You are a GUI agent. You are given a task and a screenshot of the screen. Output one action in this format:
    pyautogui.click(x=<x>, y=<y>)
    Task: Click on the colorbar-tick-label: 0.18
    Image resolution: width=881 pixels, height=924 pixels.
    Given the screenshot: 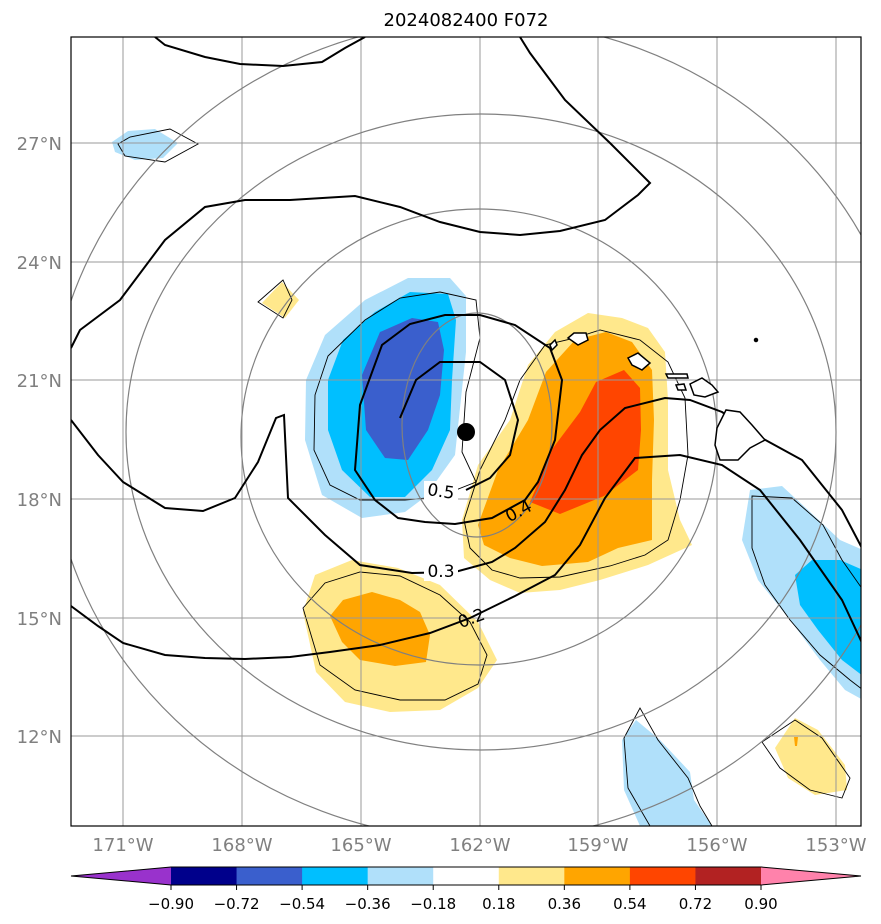 What is the action you would take?
    pyautogui.click(x=498, y=904)
    